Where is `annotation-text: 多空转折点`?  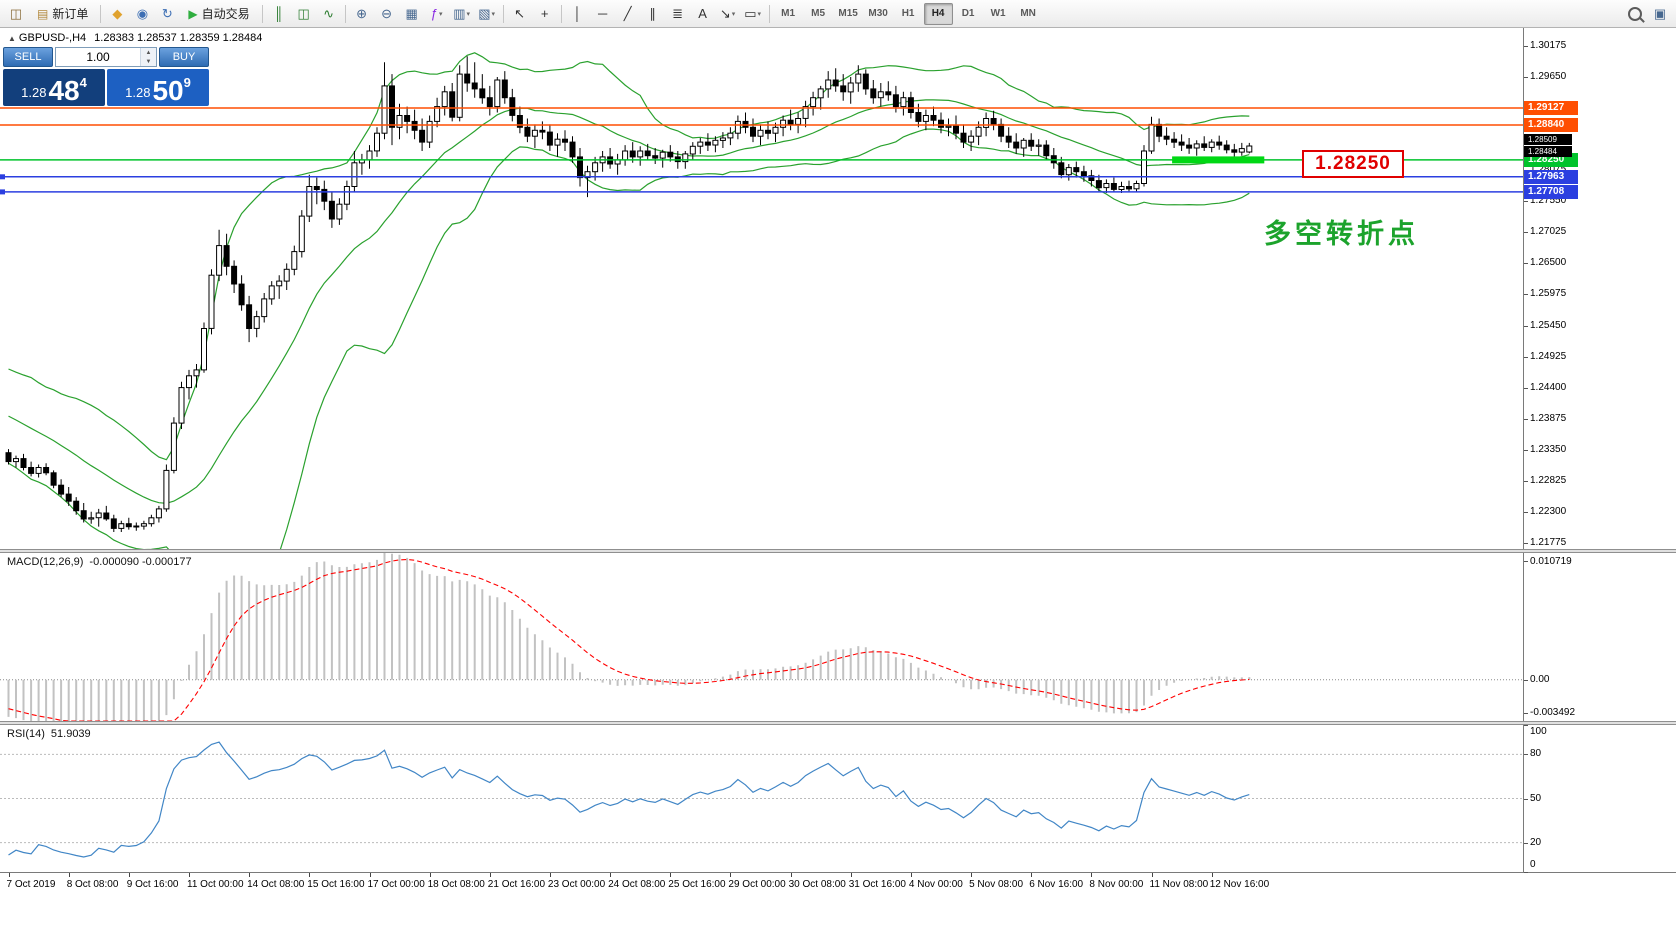
annotation-text: 多空转折点 is located at coordinates (1341, 234).